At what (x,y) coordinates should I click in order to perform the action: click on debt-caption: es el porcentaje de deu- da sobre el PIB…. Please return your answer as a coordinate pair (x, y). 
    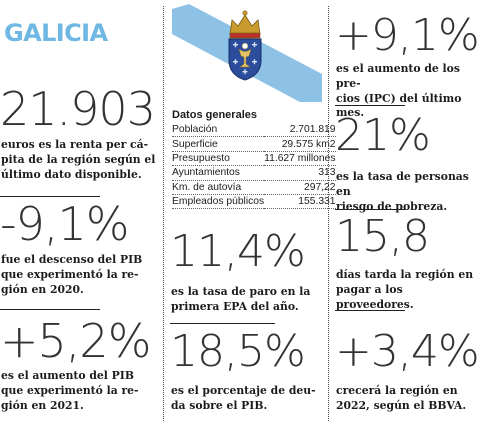
    Looking at the image, I should click on (243, 398).